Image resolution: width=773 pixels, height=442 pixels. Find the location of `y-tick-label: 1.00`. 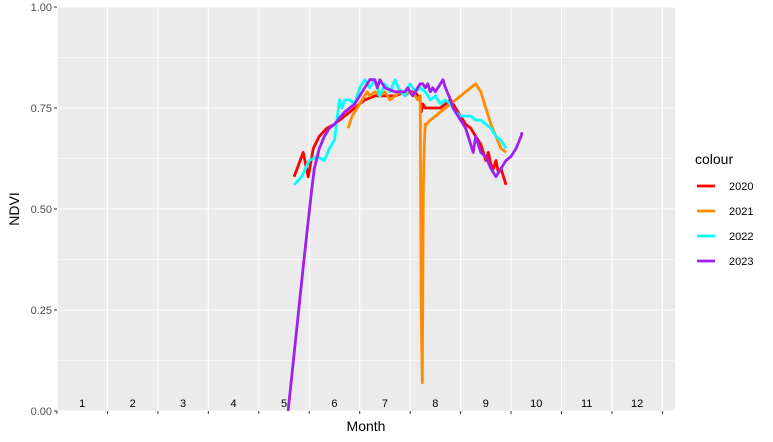

y-tick-label: 1.00 is located at coordinates (41, 8).